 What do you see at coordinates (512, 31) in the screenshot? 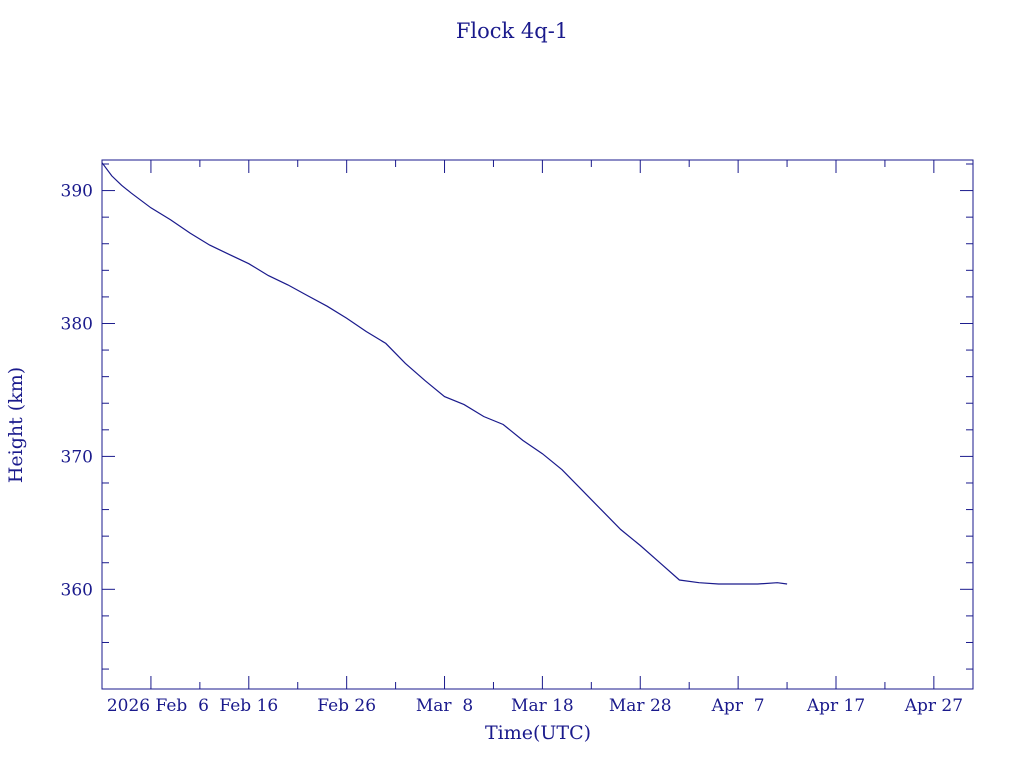
I see `chart-title: Flock 4q-1` at bounding box center [512, 31].